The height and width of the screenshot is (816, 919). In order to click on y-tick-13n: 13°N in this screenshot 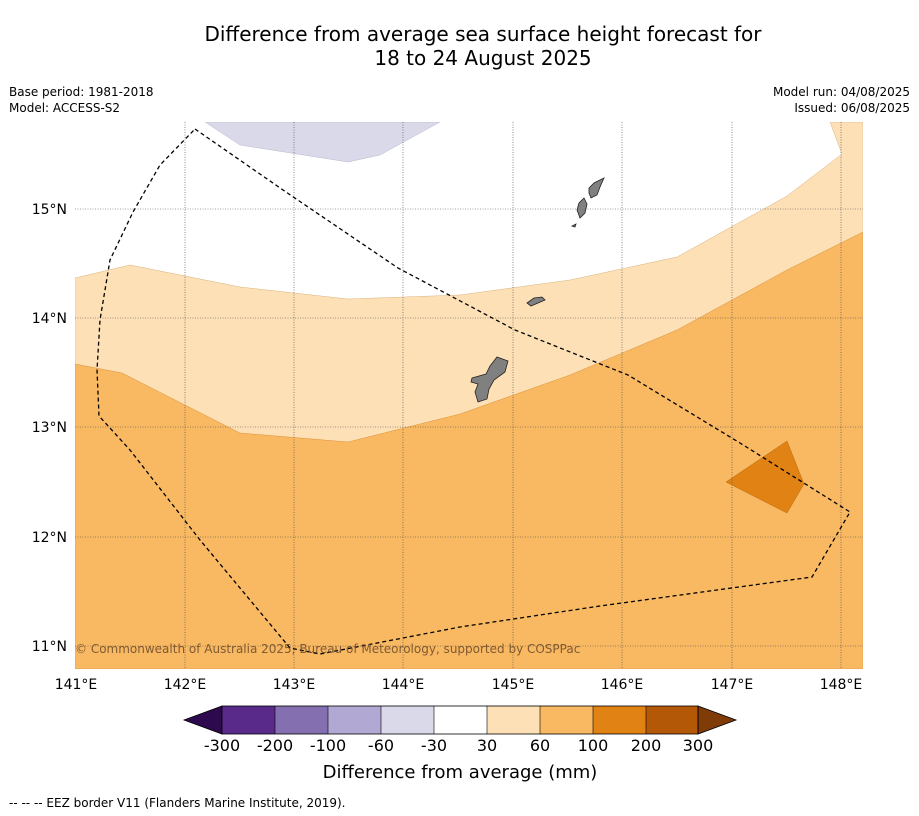, I will do `click(49, 428)`.